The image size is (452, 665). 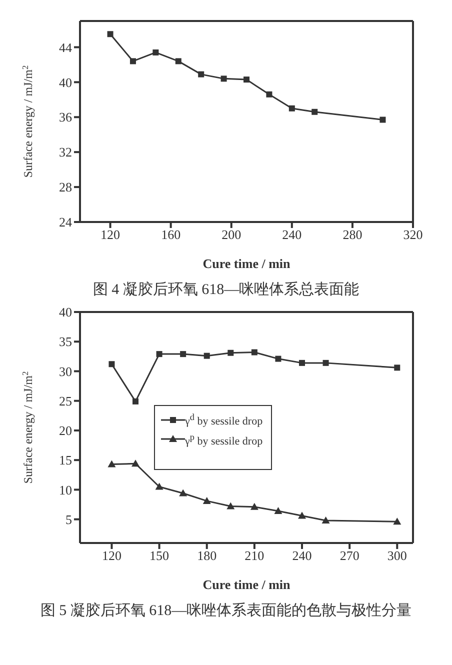 What do you see at coordinates (65, 400) in the screenshot?
I see `y-tick-label: 25` at bounding box center [65, 400].